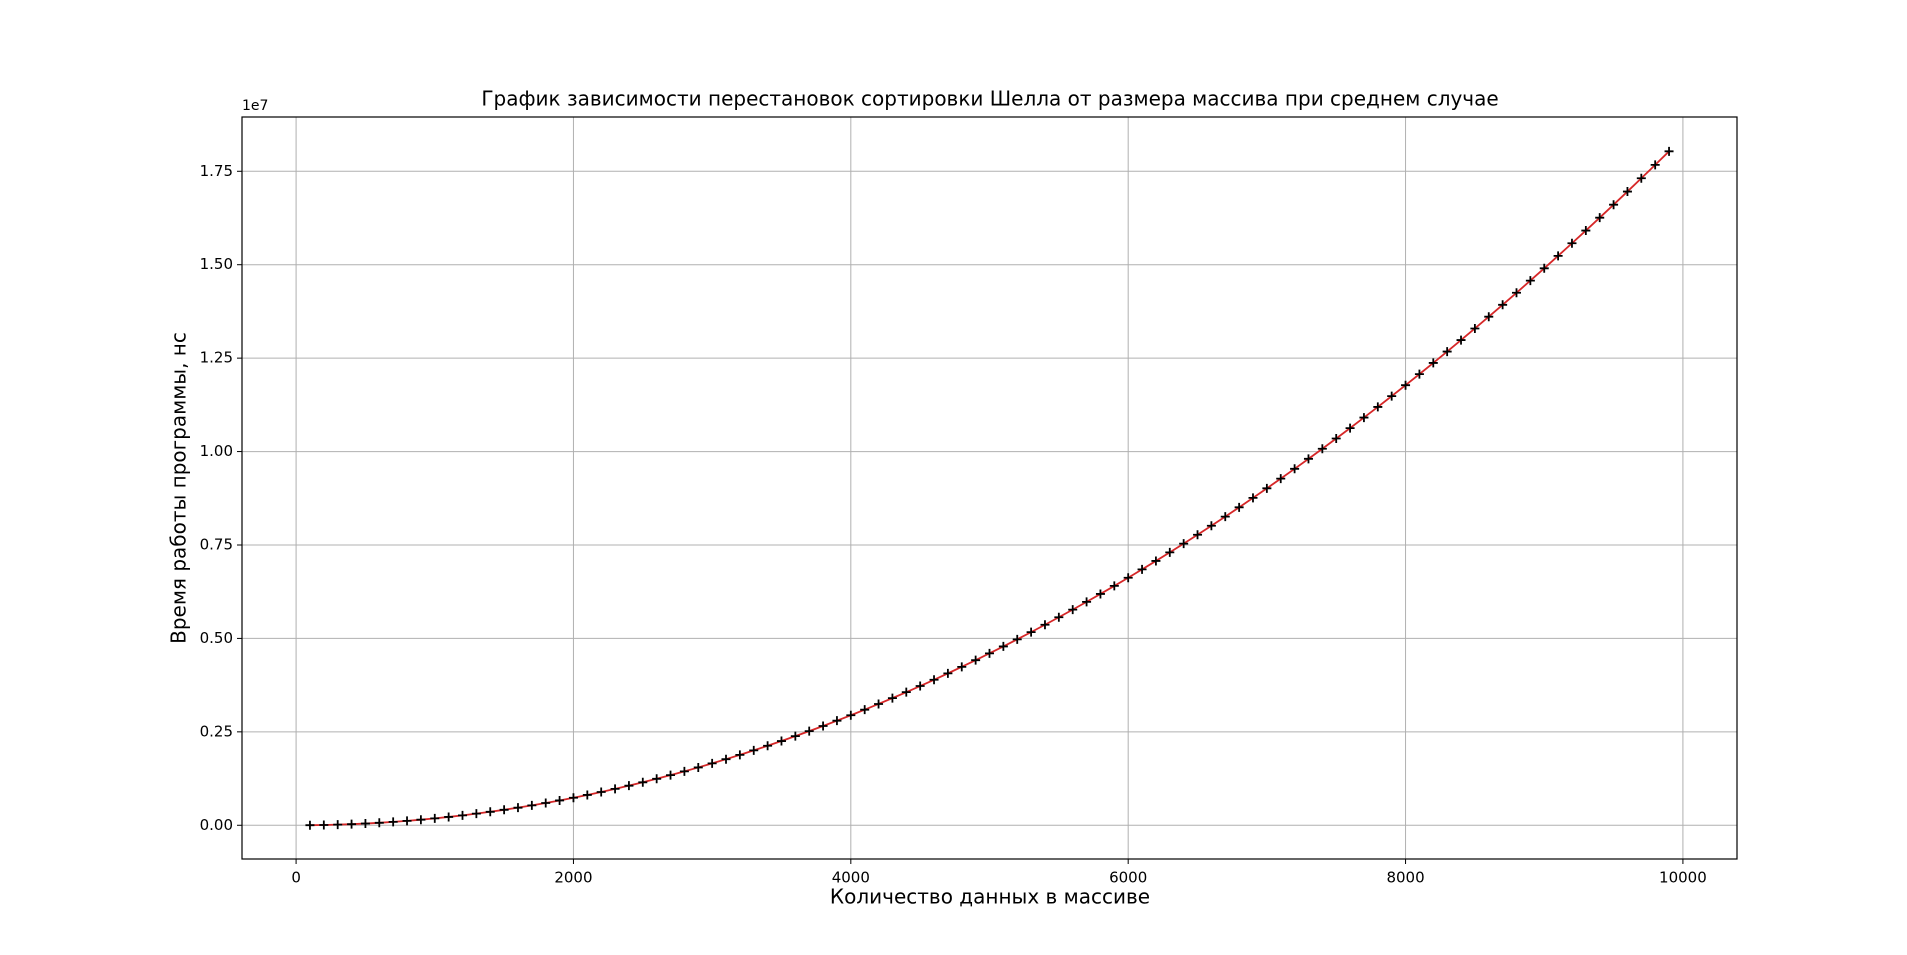  What do you see at coordinates (216, 171) in the screenshot?
I see `y-tick-label: 1.75` at bounding box center [216, 171].